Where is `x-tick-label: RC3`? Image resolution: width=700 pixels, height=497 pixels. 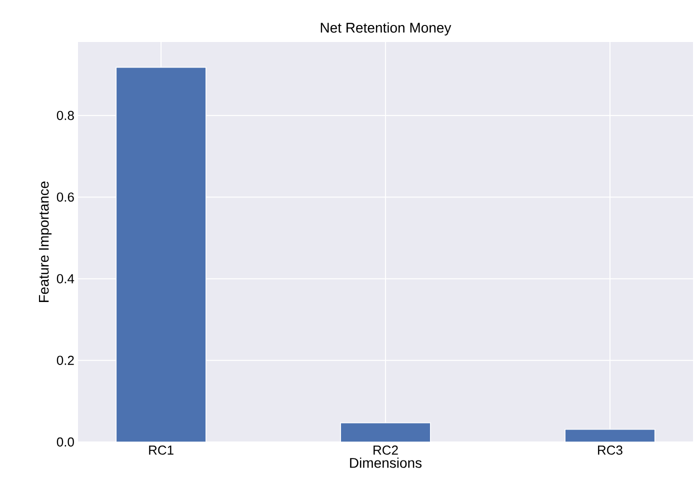
x-tick-label: RC3 is located at coordinates (610, 450).